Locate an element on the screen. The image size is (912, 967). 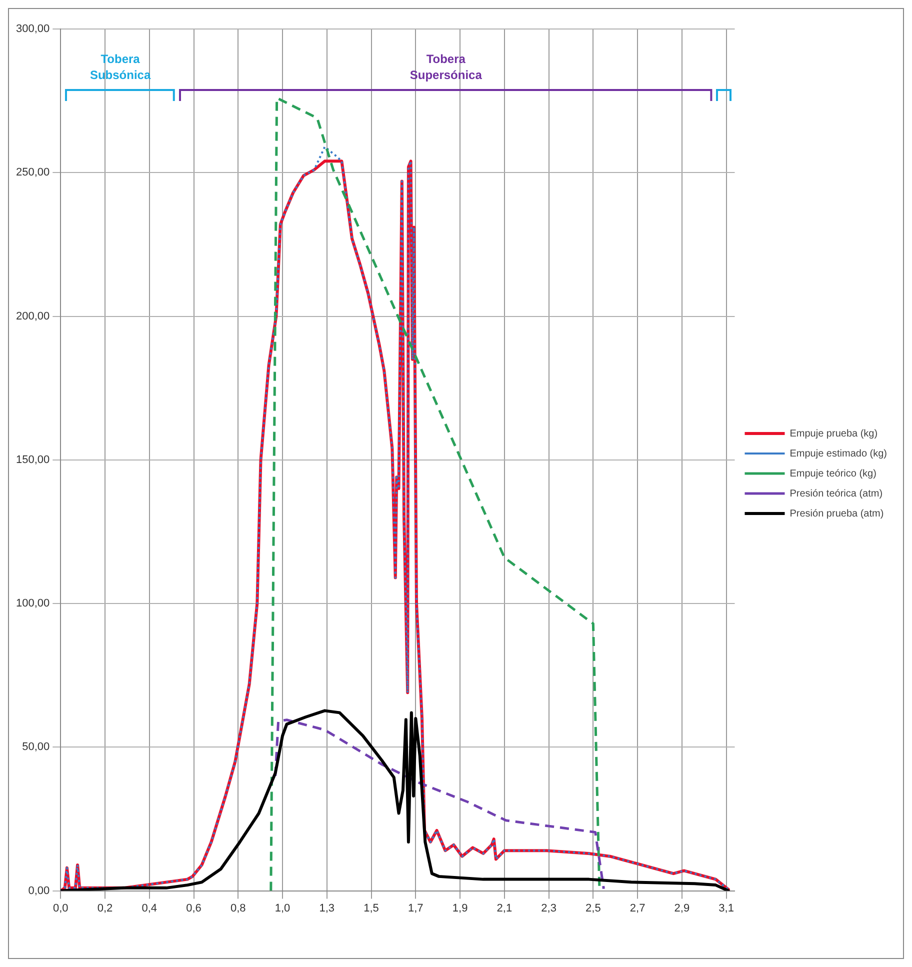
x-tick-label: 2,3 is located at coordinates (548, 908).